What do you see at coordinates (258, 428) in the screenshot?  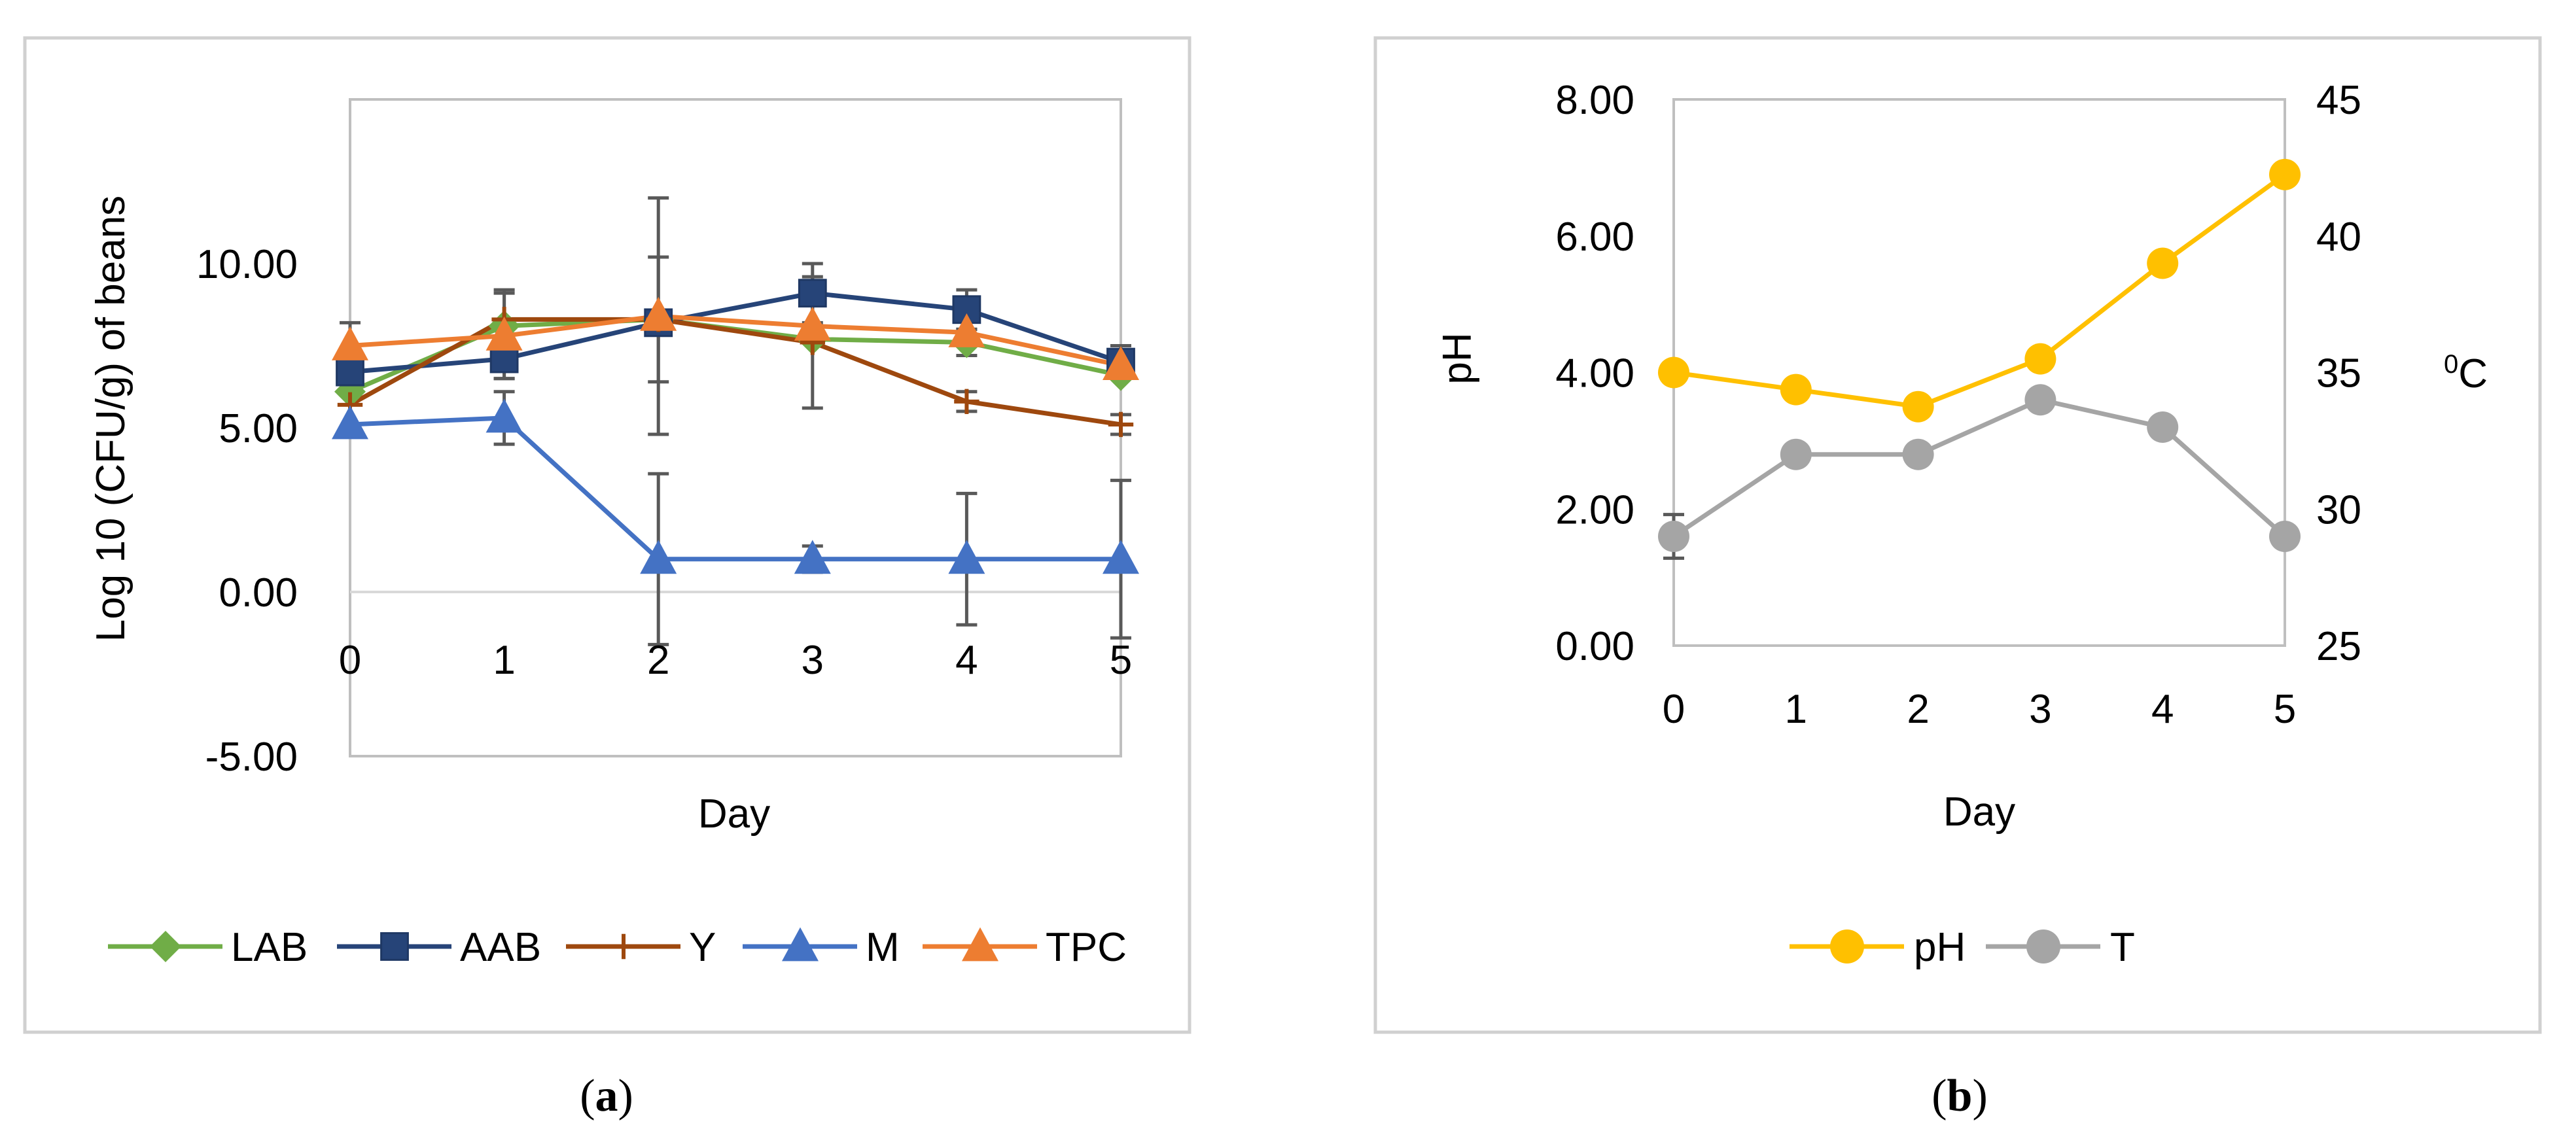 I see `chart-a-y-tick-label: 5.00` at bounding box center [258, 428].